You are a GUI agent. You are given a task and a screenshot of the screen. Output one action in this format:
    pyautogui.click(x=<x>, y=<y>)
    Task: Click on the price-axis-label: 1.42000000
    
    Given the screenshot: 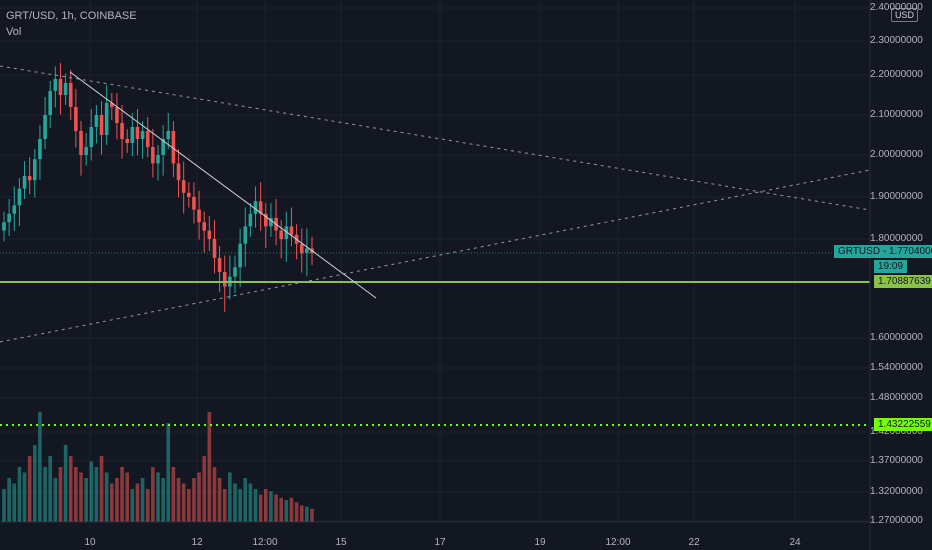 What is the action you would take?
    pyautogui.click(x=896, y=431)
    